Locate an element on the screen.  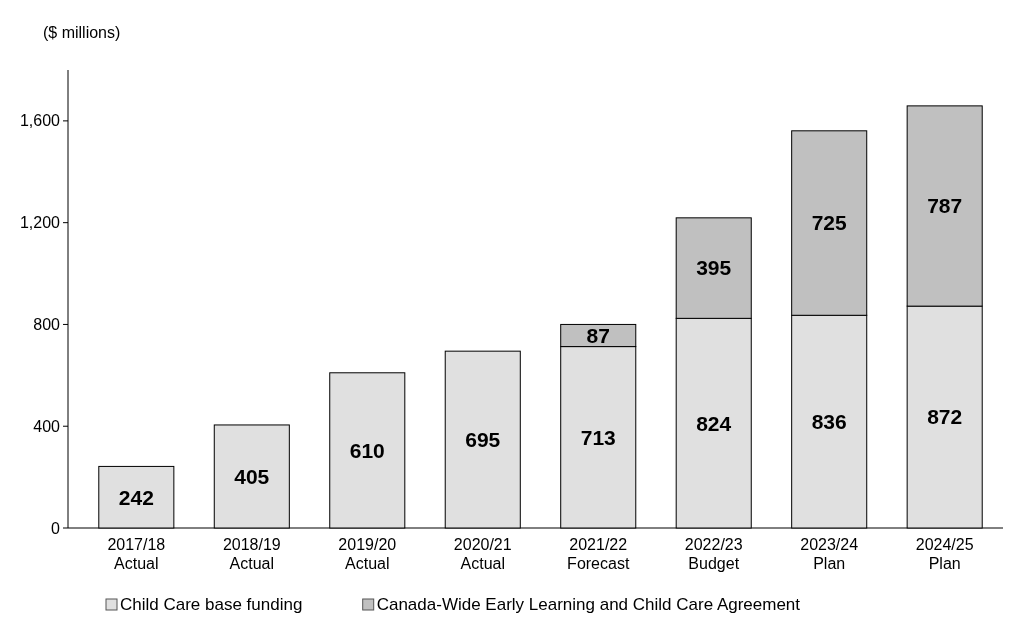
data-label: 610 is located at coordinates (367, 450).